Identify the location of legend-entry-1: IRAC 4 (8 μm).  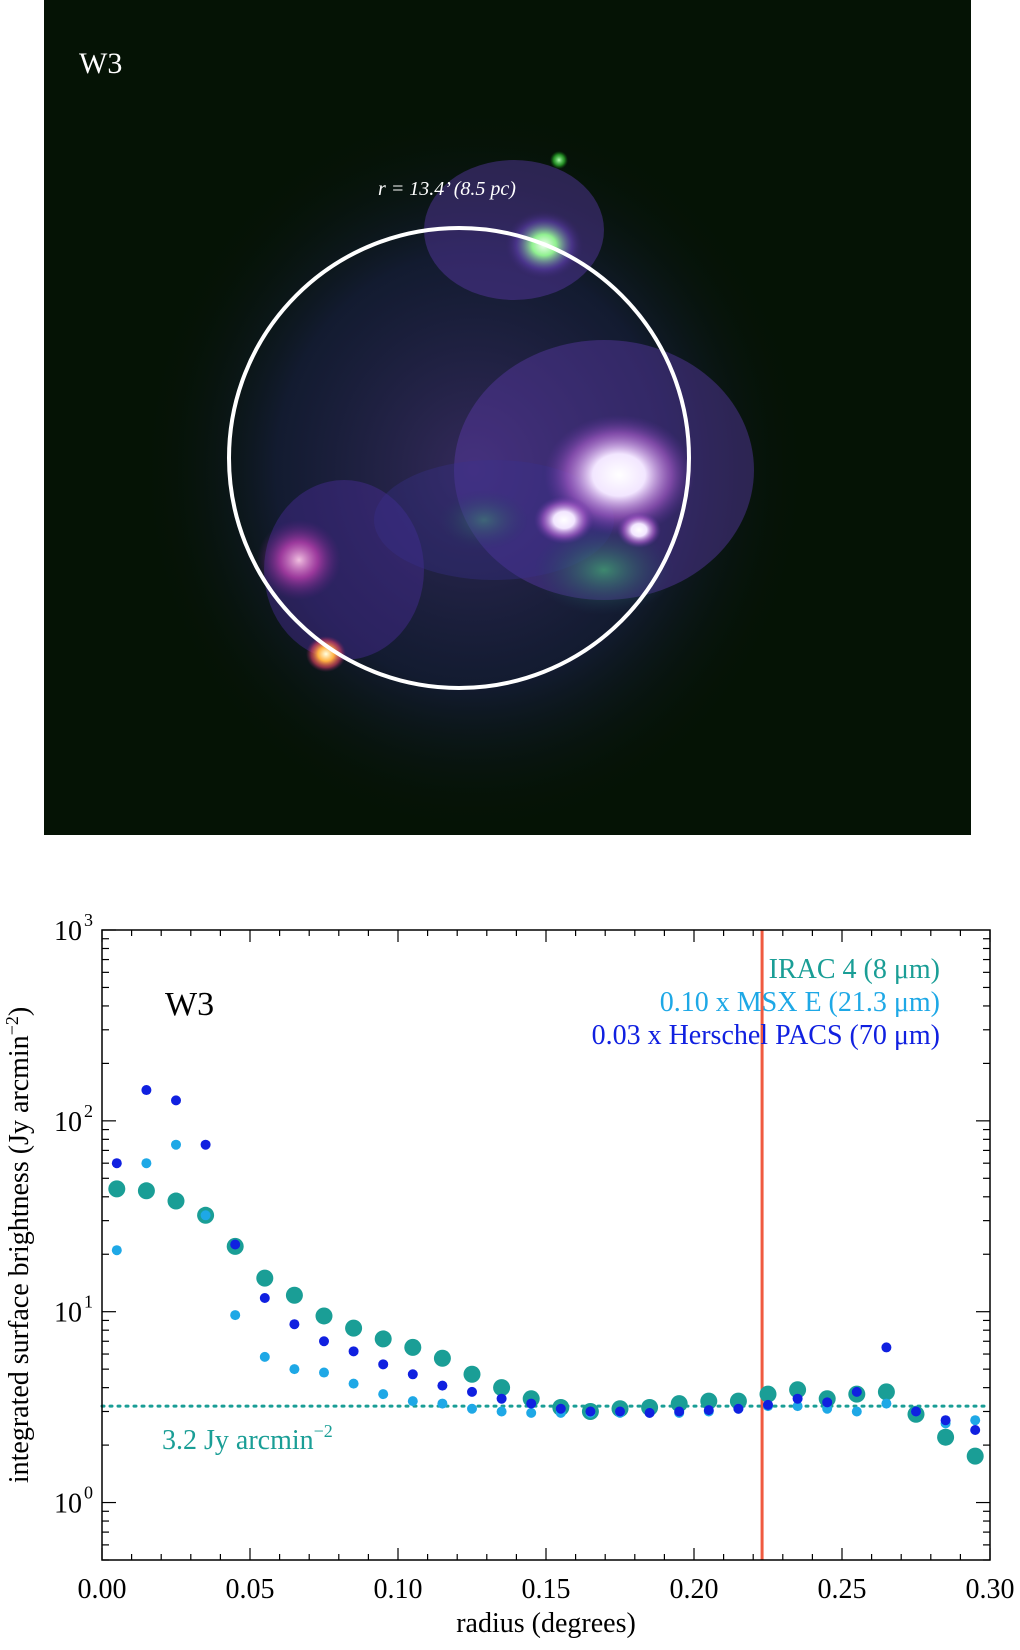
(854, 969).